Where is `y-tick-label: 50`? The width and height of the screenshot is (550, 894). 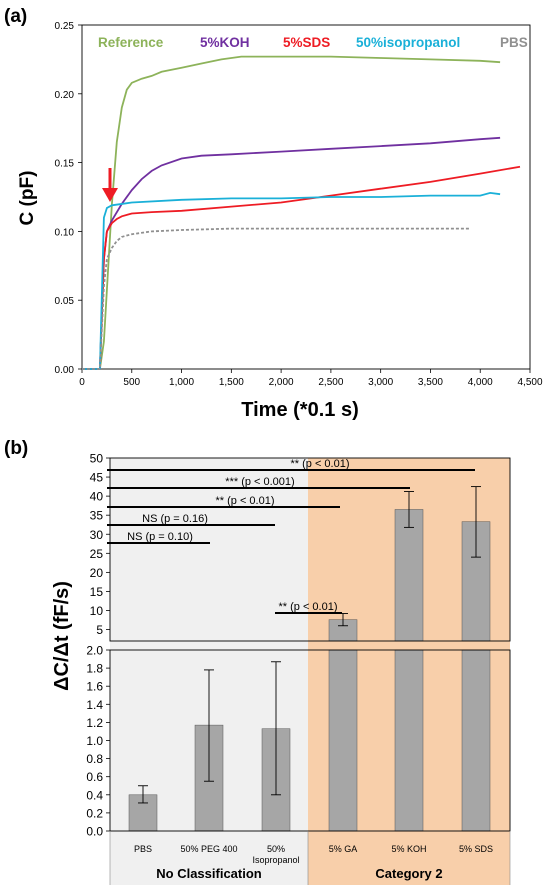 y-tick-label: 50 is located at coordinates (97, 459).